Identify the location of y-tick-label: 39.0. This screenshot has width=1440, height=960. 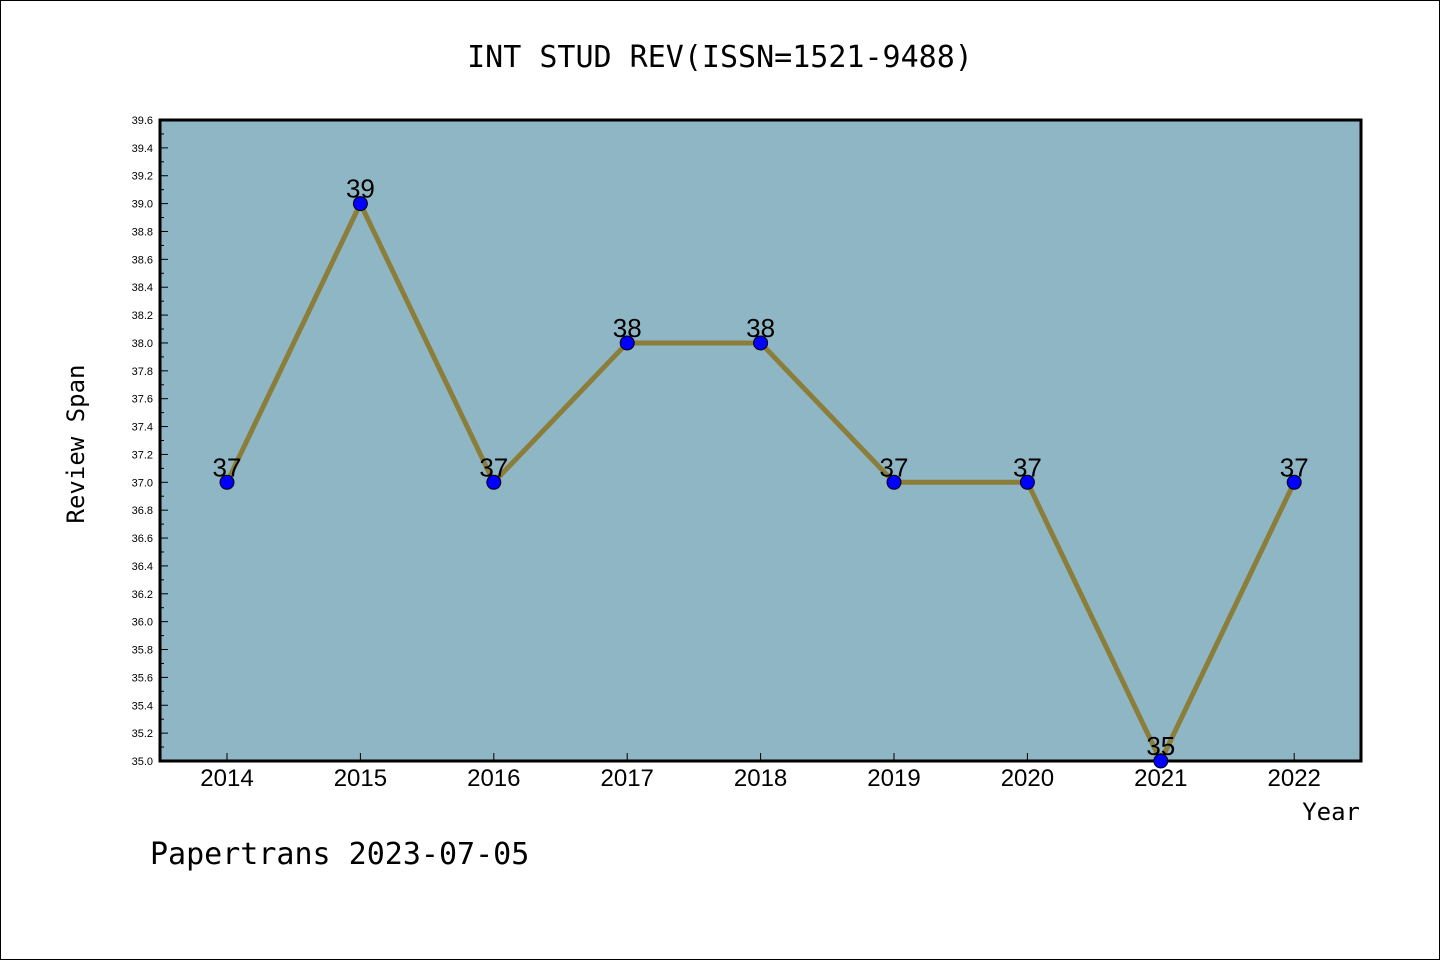
(142, 205).